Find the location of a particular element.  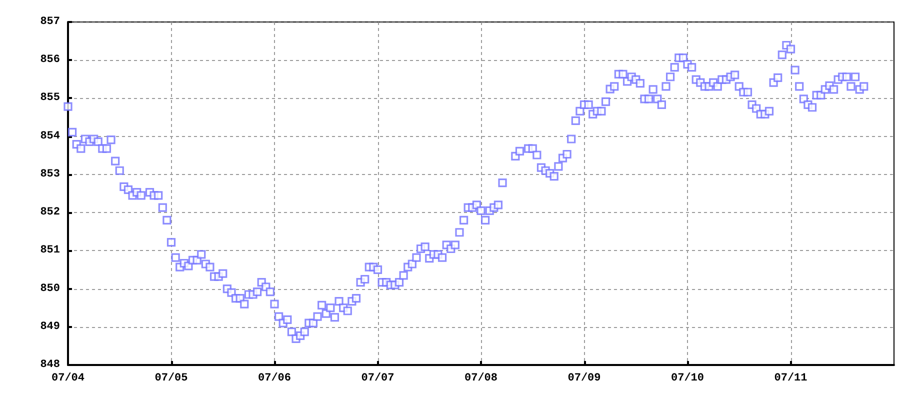

y-tick-label: 853 is located at coordinates (50, 174).